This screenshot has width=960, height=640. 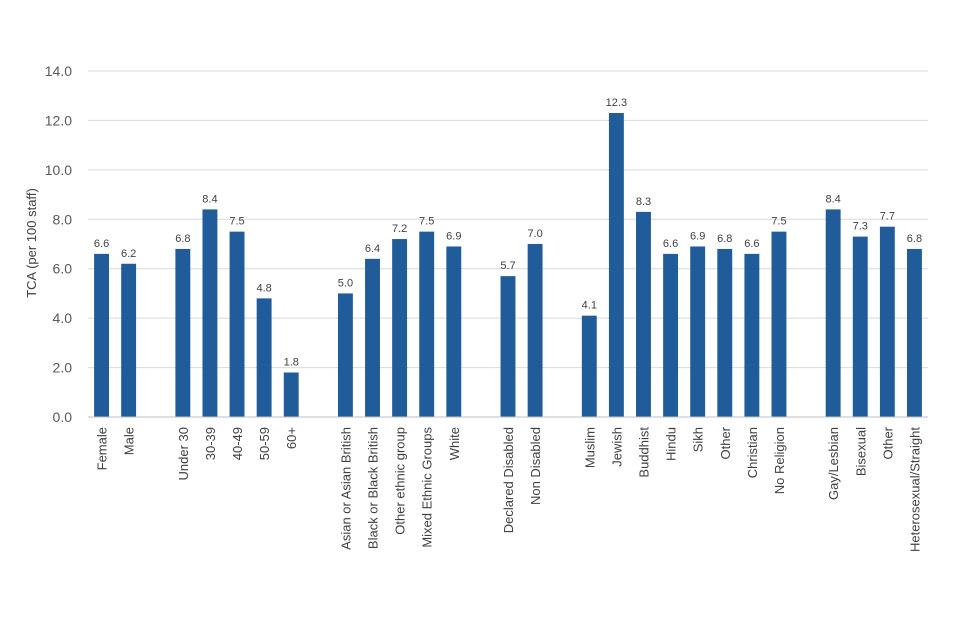 What do you see at coordinates (887, 217) in the screenshot?
I see `data-label: 7.7` at bounding box center [887, 217].